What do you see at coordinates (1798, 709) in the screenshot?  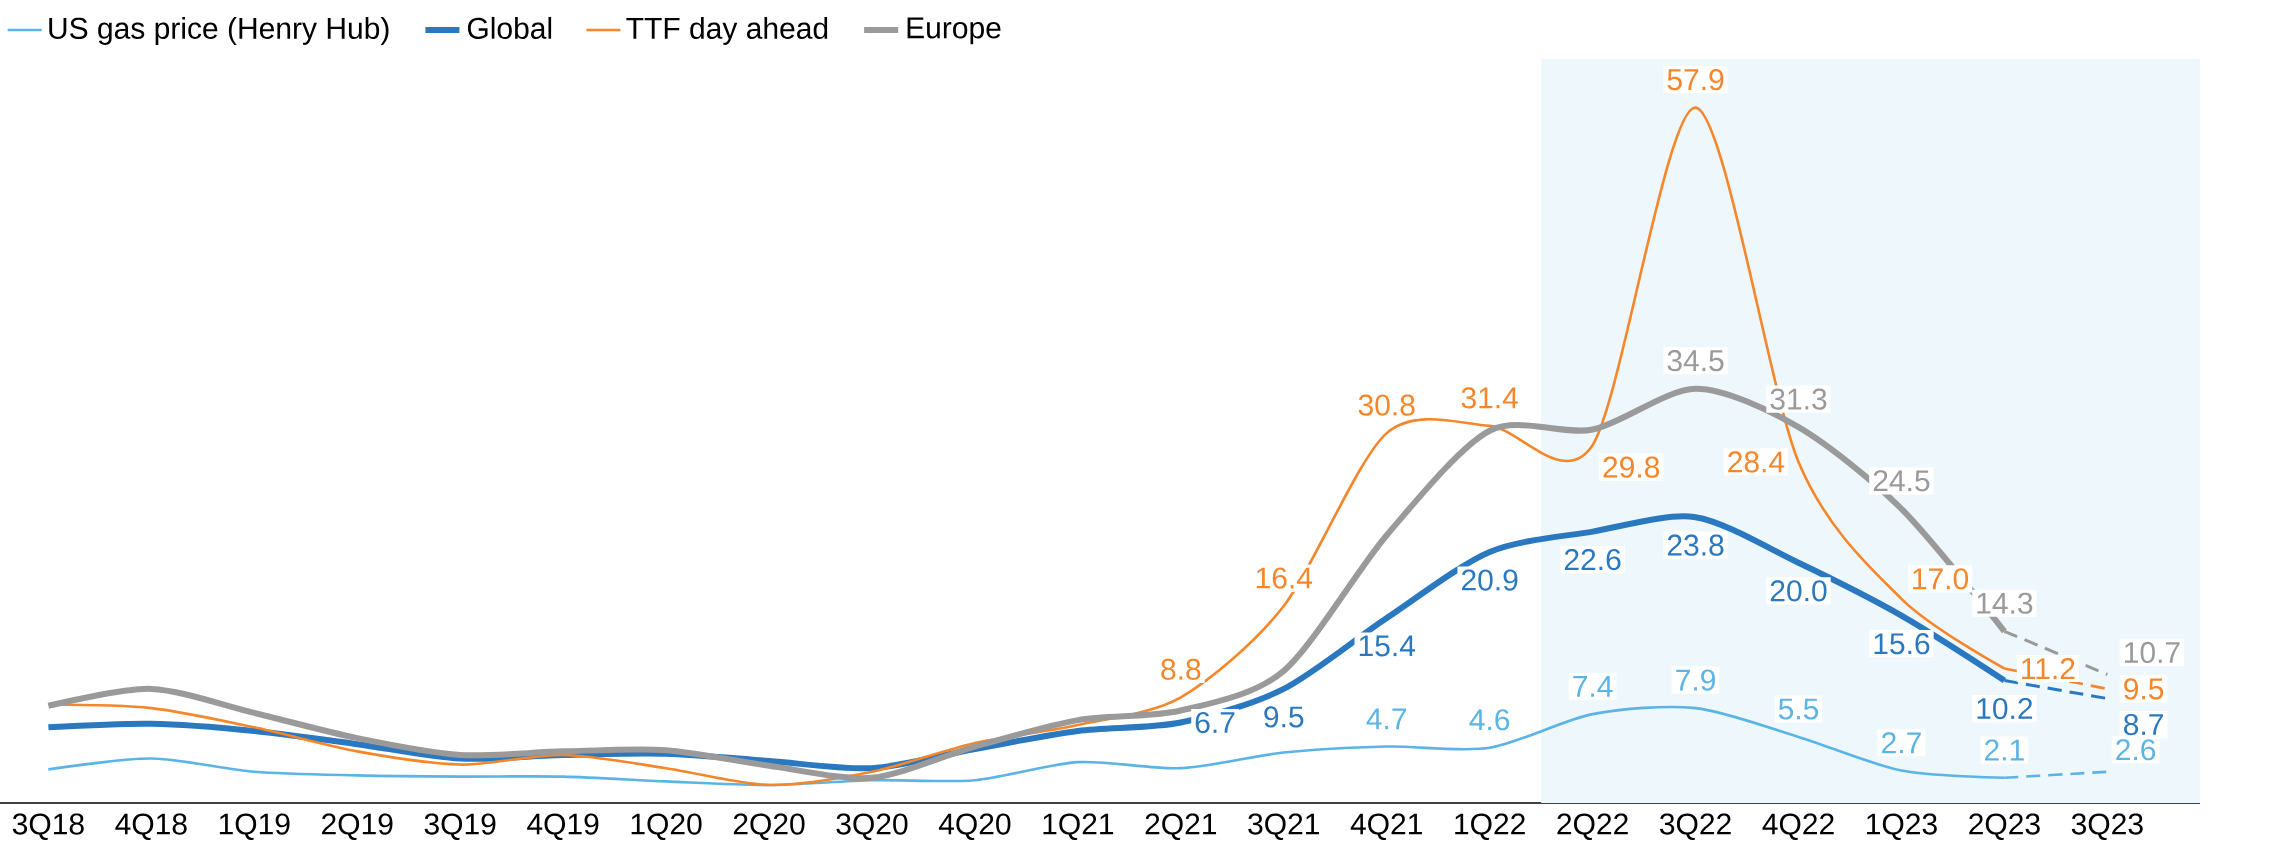 I see `data-label: 5.5` at bounding box center [1798, 709].